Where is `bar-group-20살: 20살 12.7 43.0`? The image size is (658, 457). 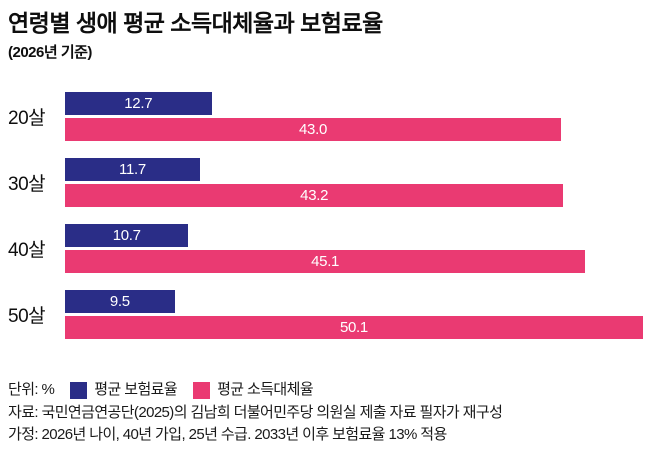 bar-group-20살: 20살 12.7 43.0 is located at coordinates (325, 116).